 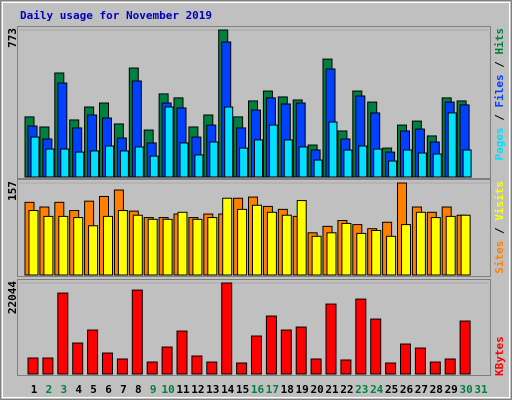 I want to click on legend: KBytes, so click(x=499, y=356).